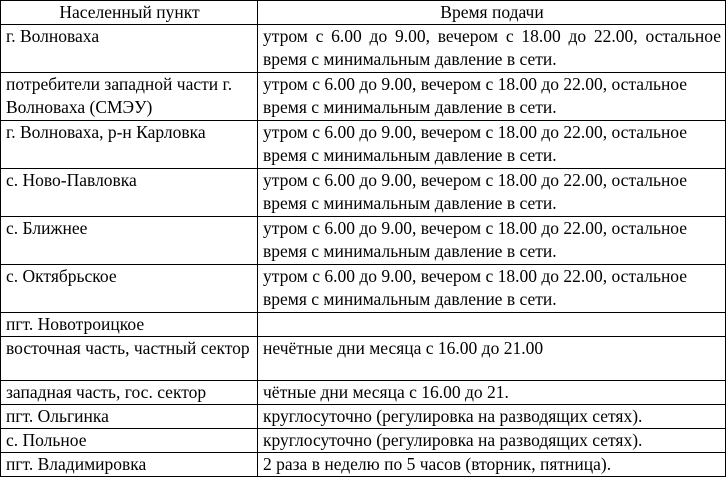 This screenshot has height=477, width=726. What do you see at coordinates (129, 12) in the screenshot?
I see `header-cell: Населенный пункт` at bounding box center [129, 12].